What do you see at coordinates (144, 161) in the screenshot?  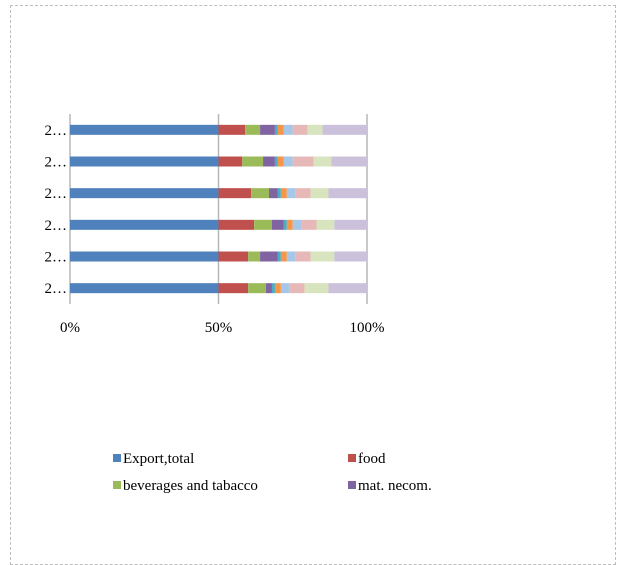 I see `bar-segment-c4-s0` at bounding box center [144, 161].